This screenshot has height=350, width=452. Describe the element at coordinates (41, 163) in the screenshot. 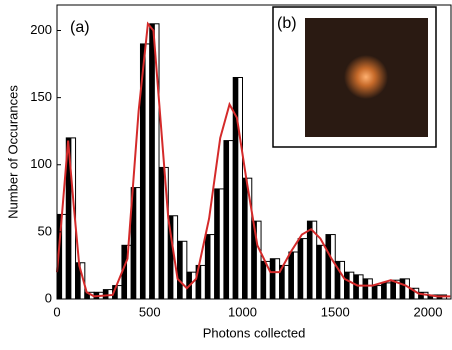

I see `y-tick-label: 100` at that location.